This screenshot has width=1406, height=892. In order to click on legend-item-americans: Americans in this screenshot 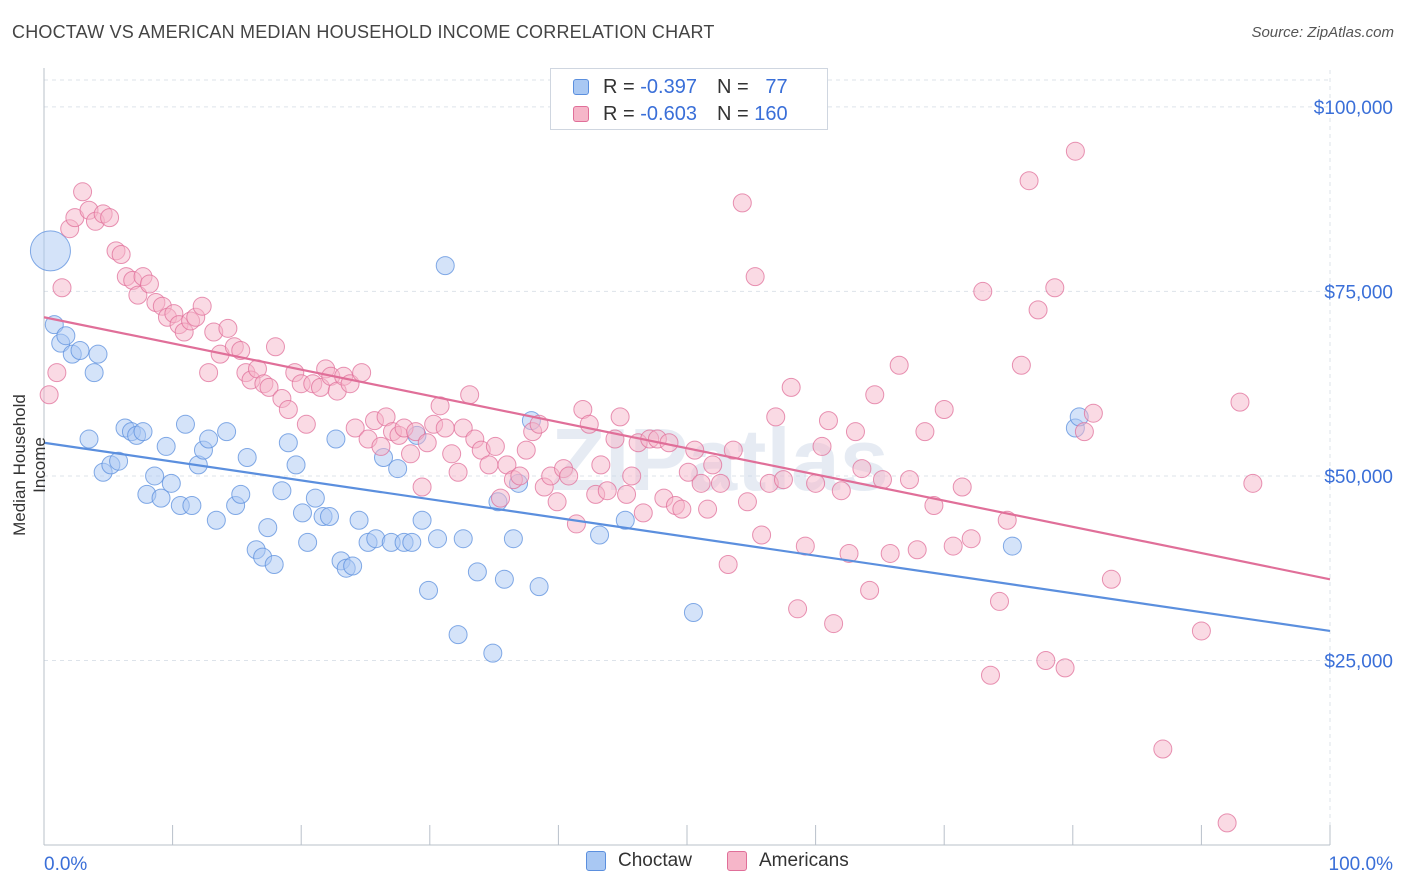, I will do `click(788, 861)`.